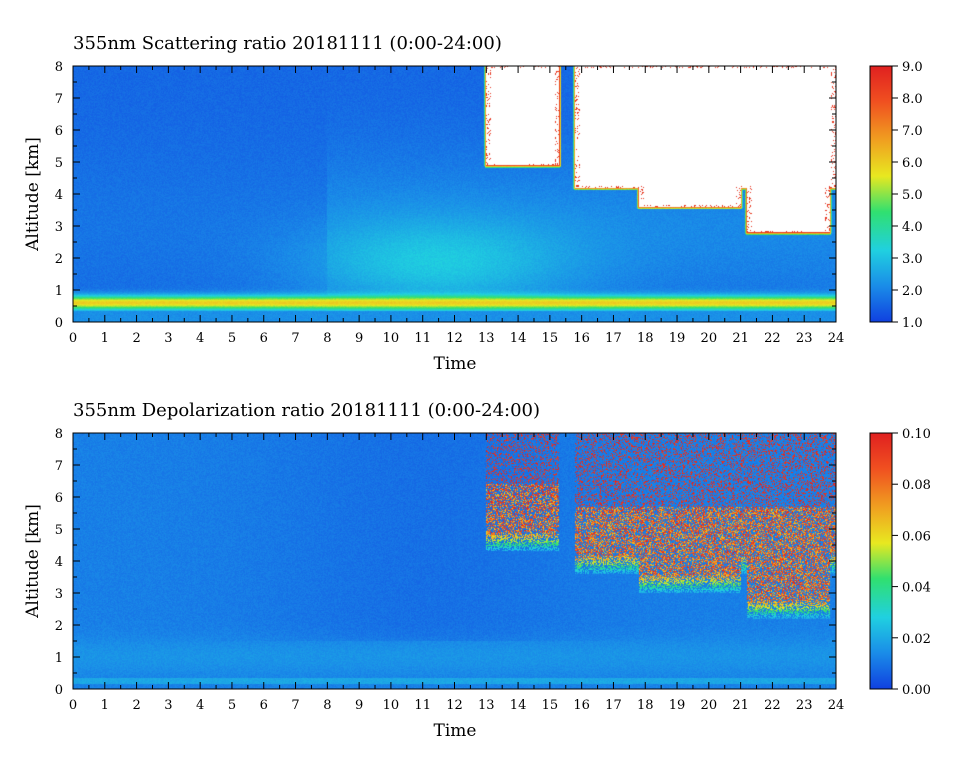 Image resolution: width=960 pixels, height=770 pixels. What do you see at coordinates (916, 485) in the screenshot?
I see `colorbar-tick-label: 0.08` at bounding box center [916, 485].